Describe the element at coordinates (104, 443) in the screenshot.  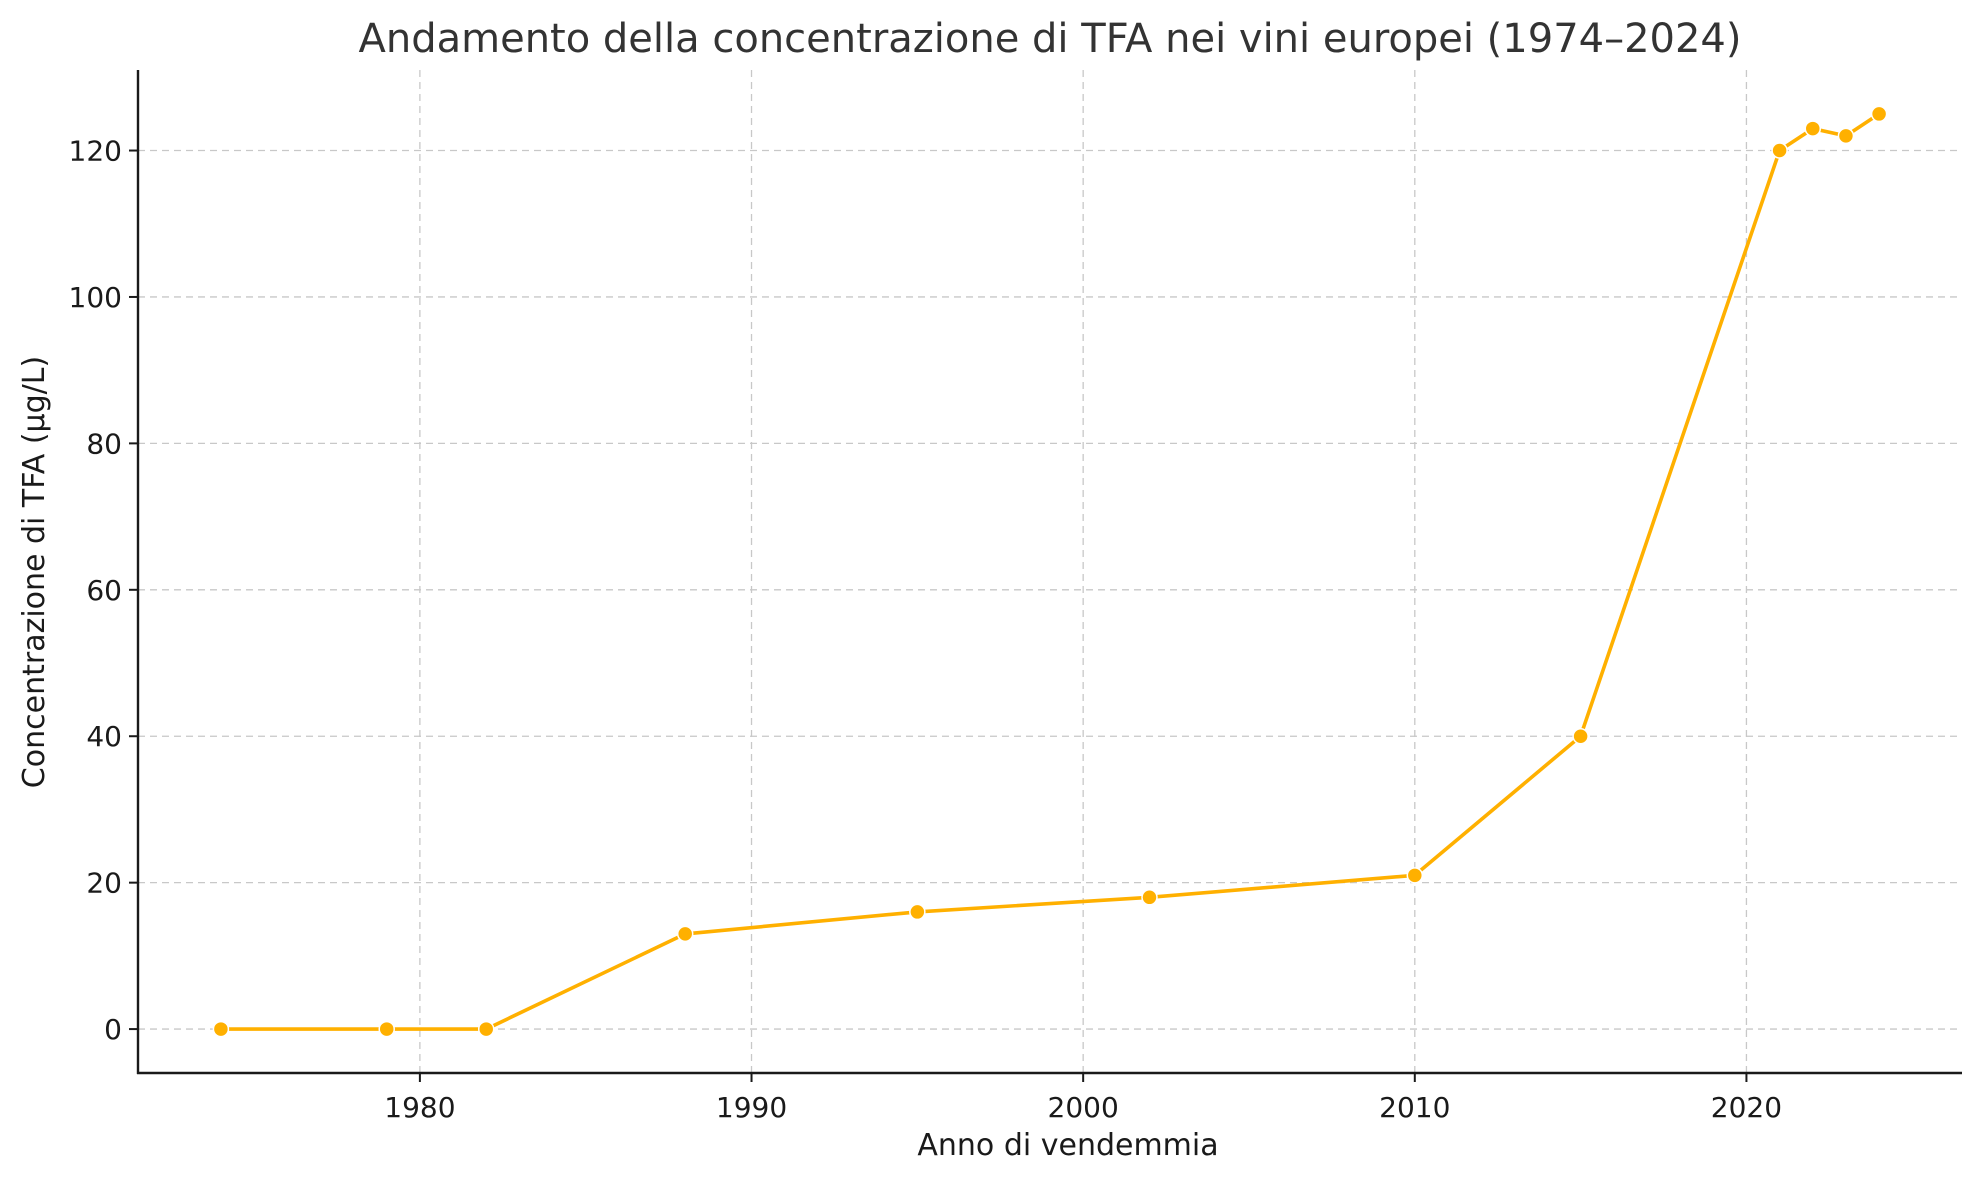
I see `y-tick-label: 80` at that location.